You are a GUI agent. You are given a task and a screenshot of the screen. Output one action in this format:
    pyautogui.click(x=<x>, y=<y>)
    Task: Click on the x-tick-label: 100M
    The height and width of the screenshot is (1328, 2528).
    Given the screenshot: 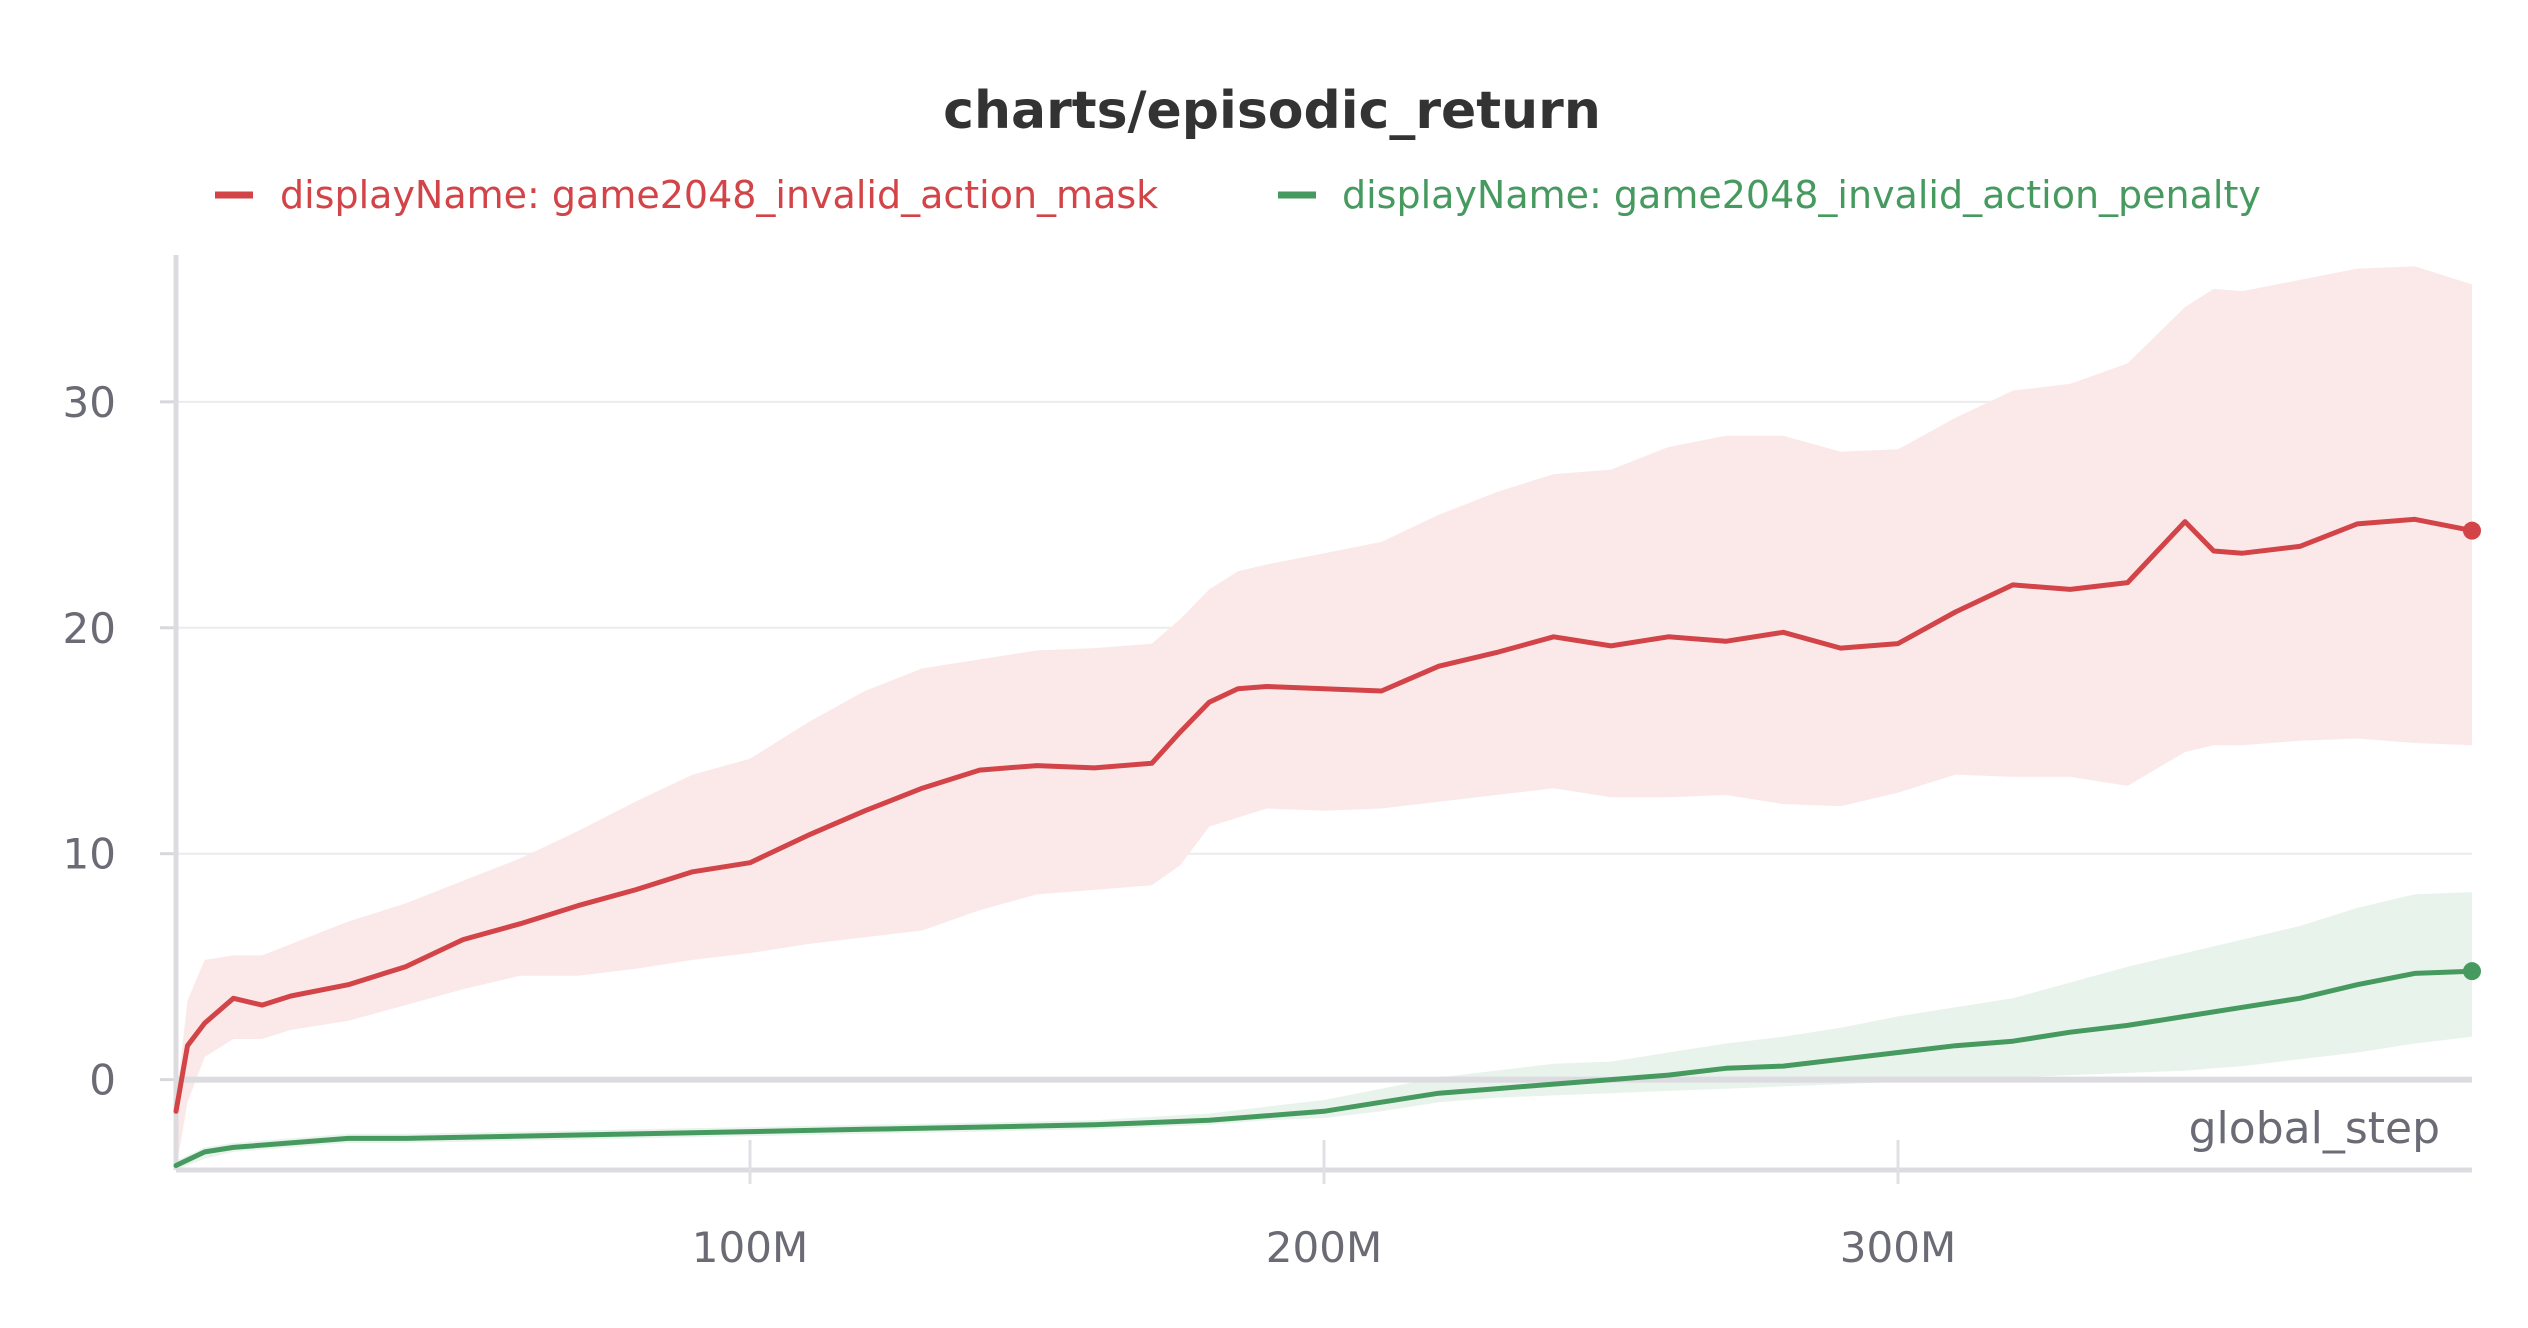 What is the action you would take?
    pyautogui.click(x=750, y=1247)
    